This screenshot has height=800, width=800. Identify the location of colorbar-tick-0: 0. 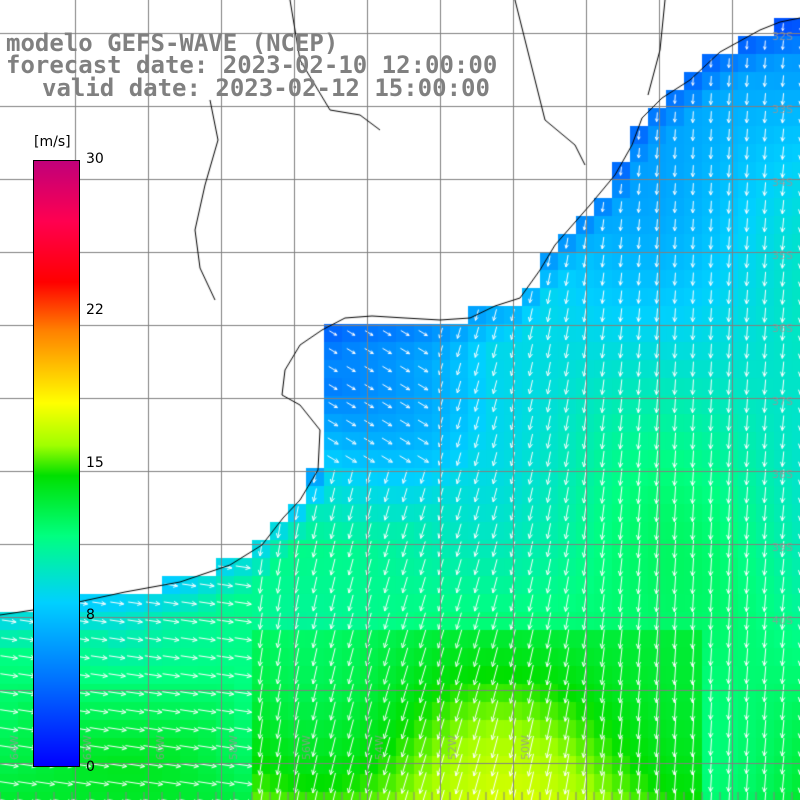
(90, 767).